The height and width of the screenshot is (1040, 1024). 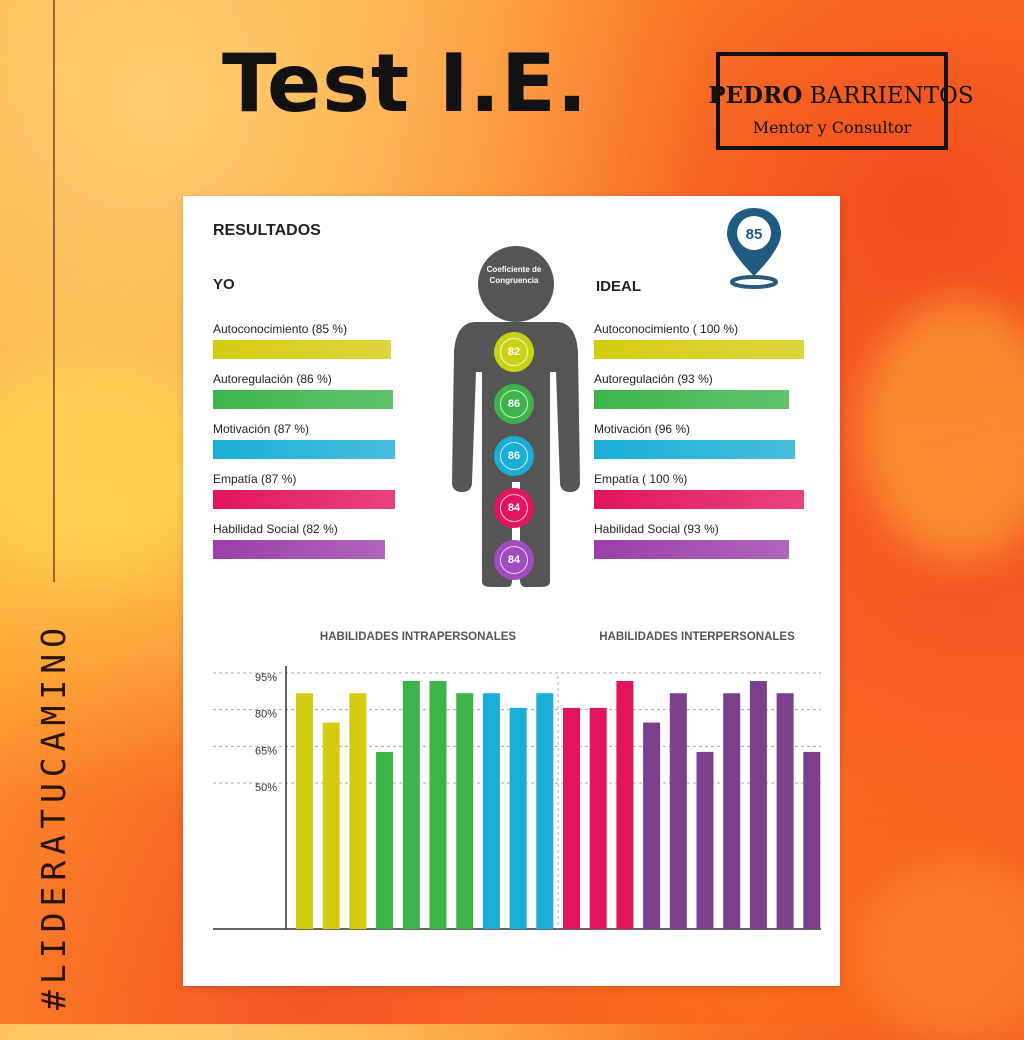 I want to click on hashtag-label: #LIDERATUCAMINO, so click(x=53, y=815).